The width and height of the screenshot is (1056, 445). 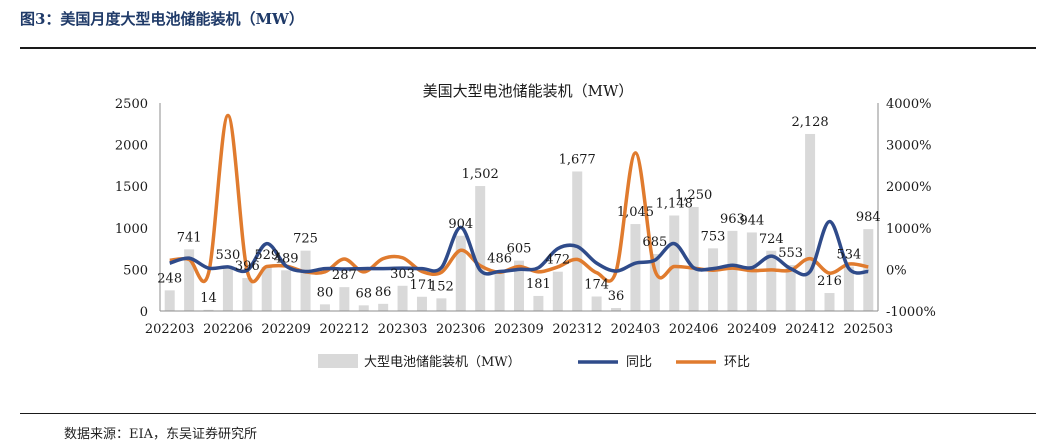 I want to click on data-label: 1,677, so click(x=577, y=159).